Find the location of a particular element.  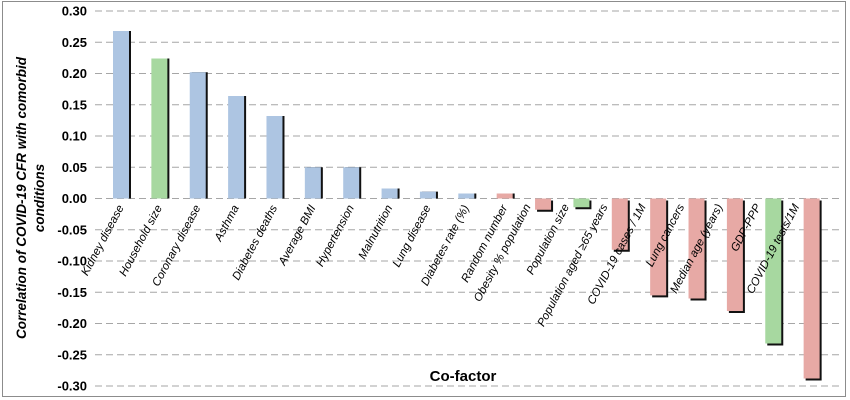

category-label: Kidney disease is located at coordinates (102, 240).